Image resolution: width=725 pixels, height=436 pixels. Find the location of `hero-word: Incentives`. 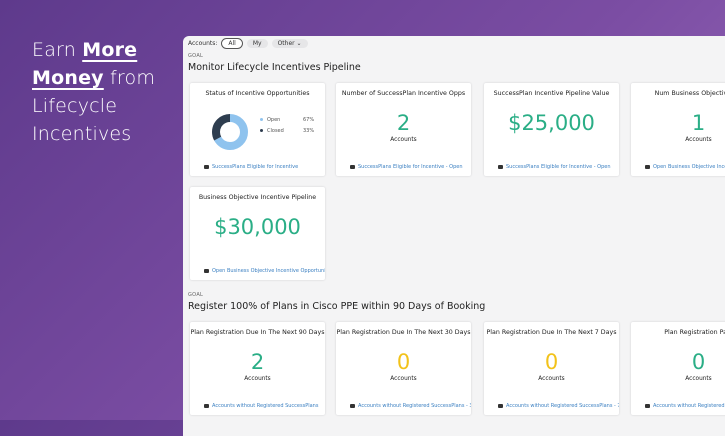

hero-word: Incentives is located at coordinates (82, 134).